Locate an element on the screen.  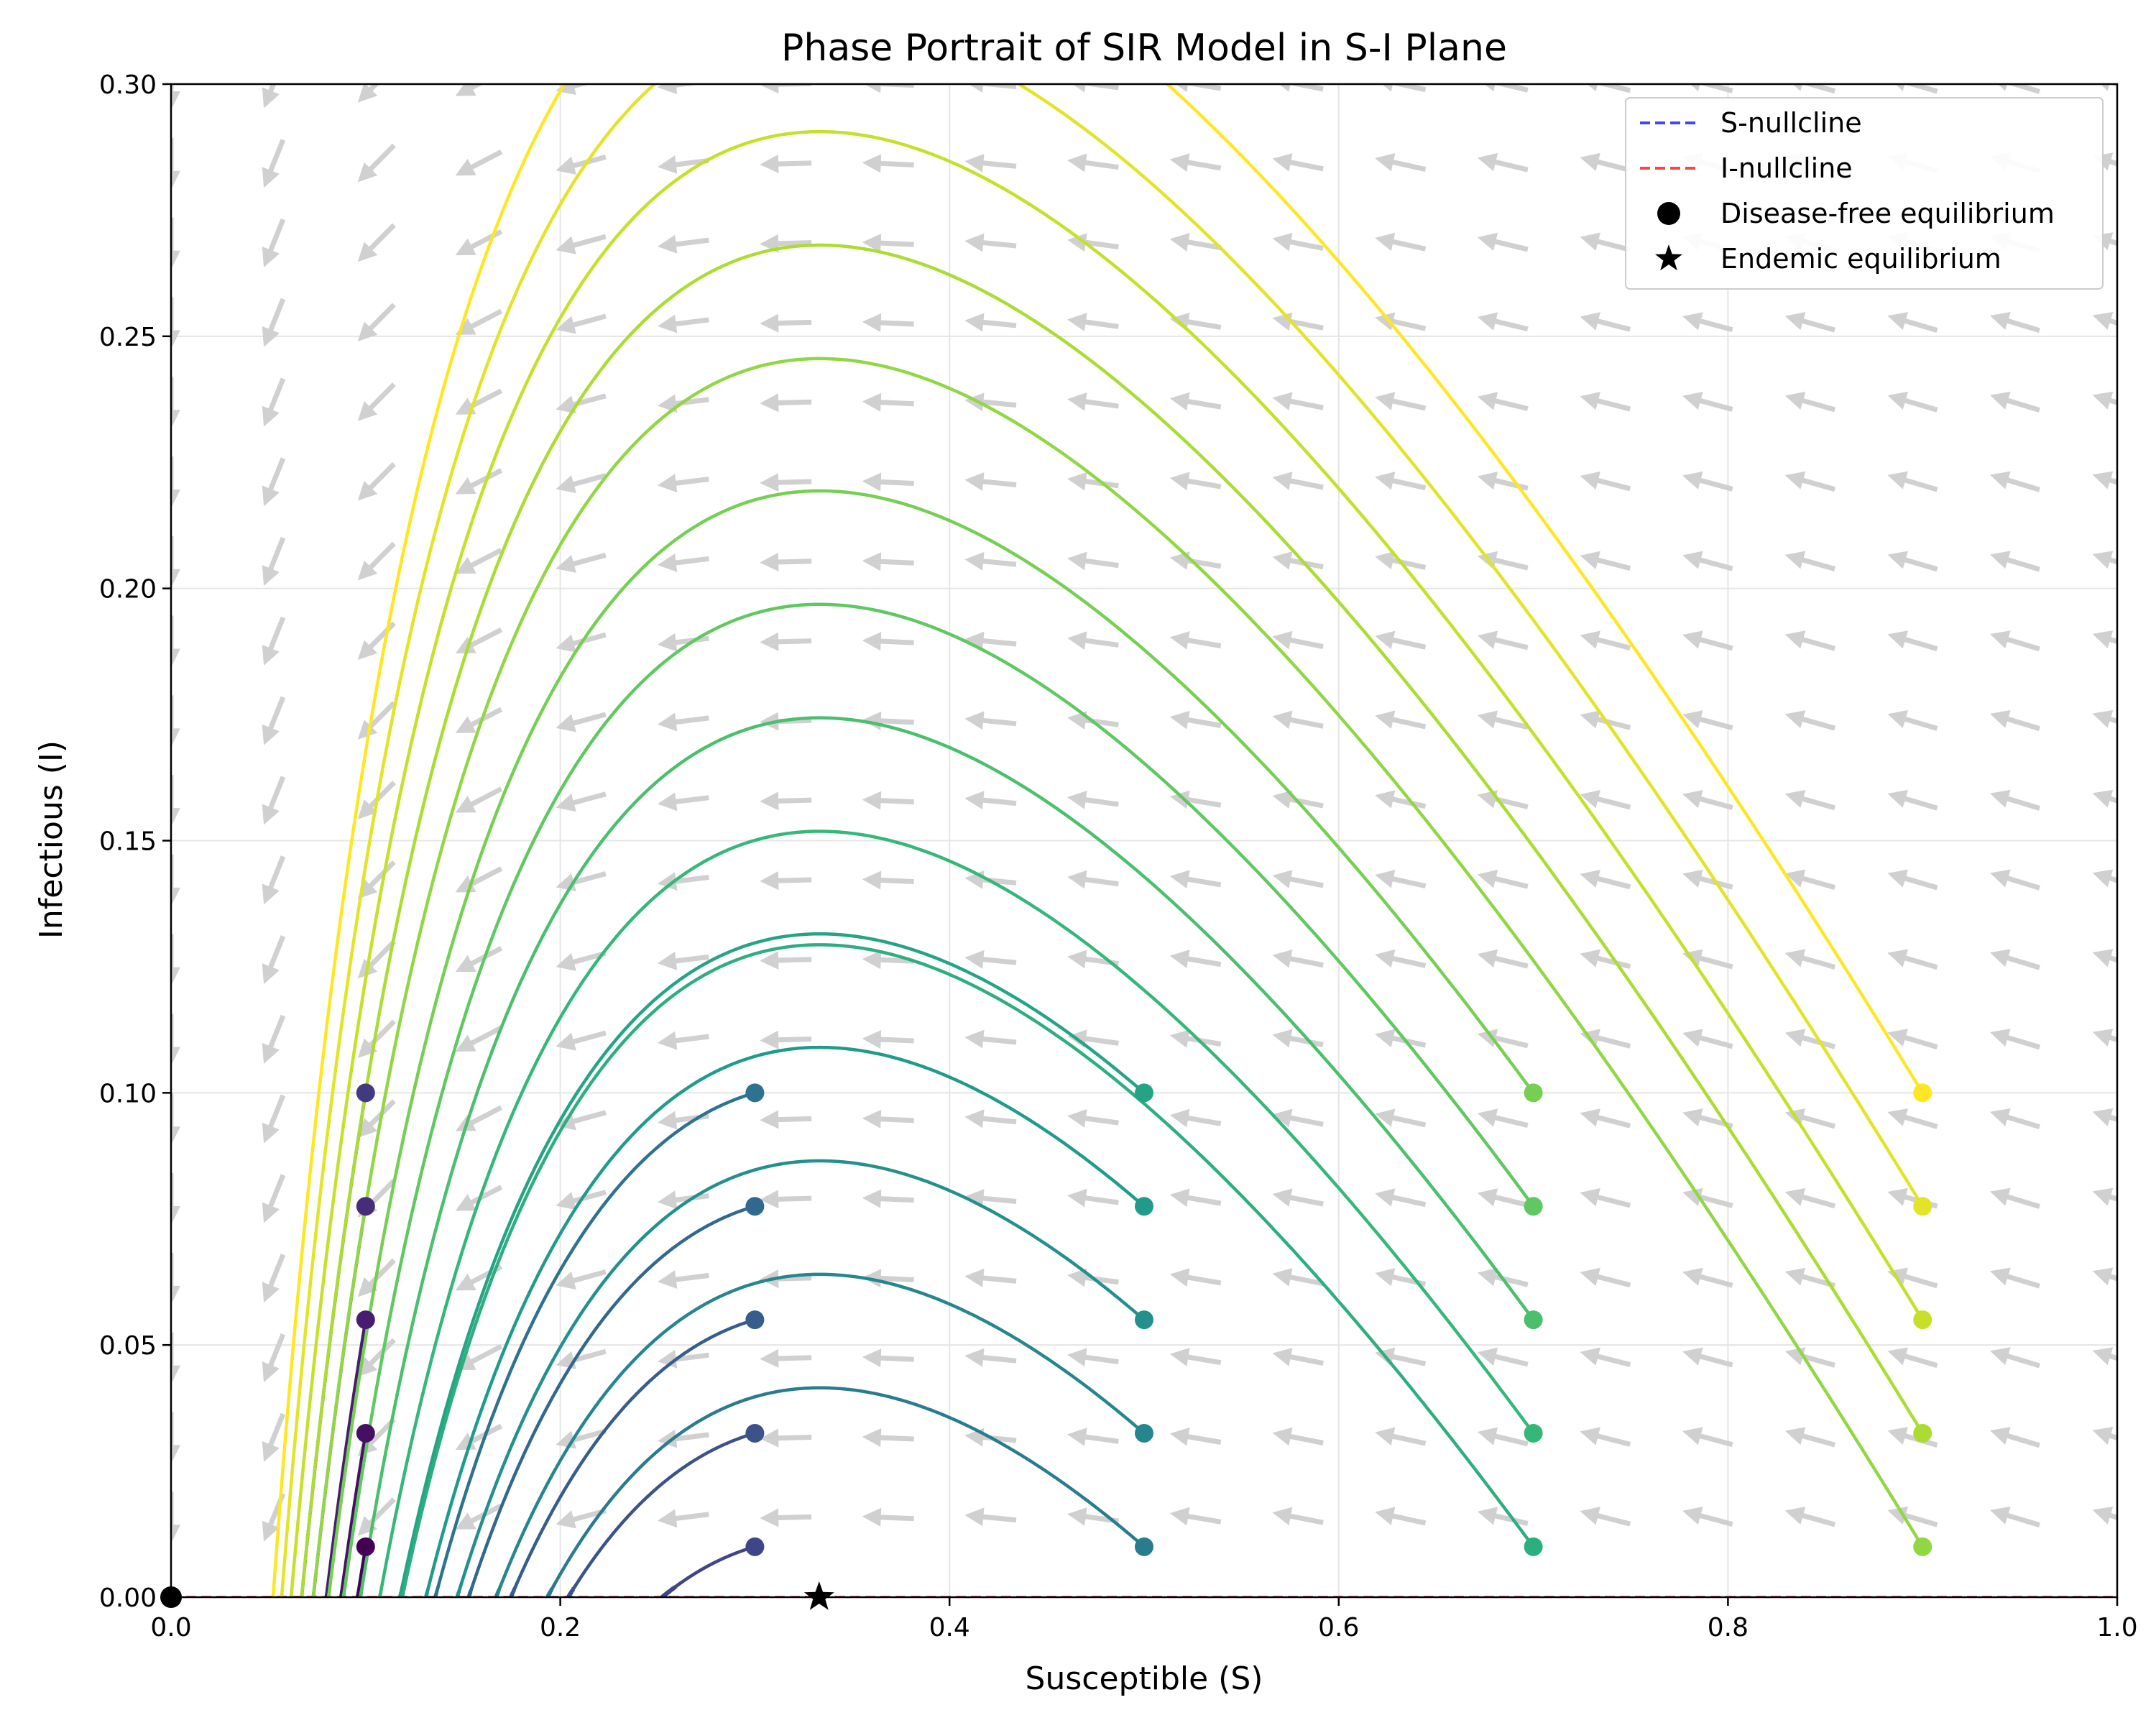
endemic-equilibrium-marker is located at coordinates (818, 1595).